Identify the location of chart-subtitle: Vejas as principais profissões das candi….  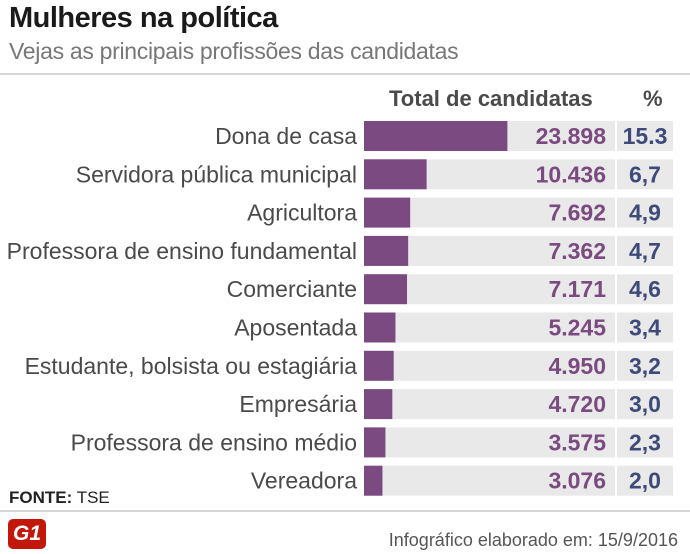
(234, 51).